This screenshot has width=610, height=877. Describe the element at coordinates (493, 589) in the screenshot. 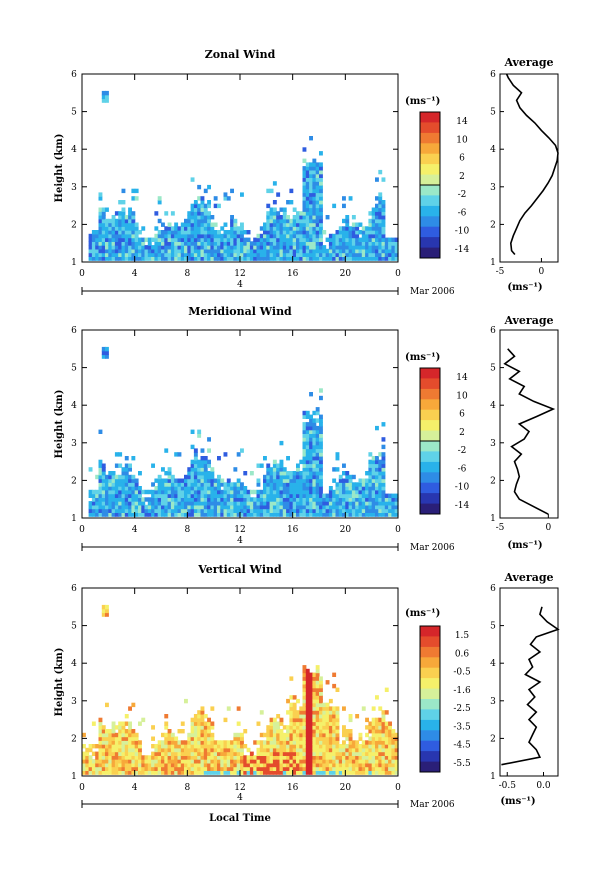

I see `average-y-tick-label: 6` at that location.